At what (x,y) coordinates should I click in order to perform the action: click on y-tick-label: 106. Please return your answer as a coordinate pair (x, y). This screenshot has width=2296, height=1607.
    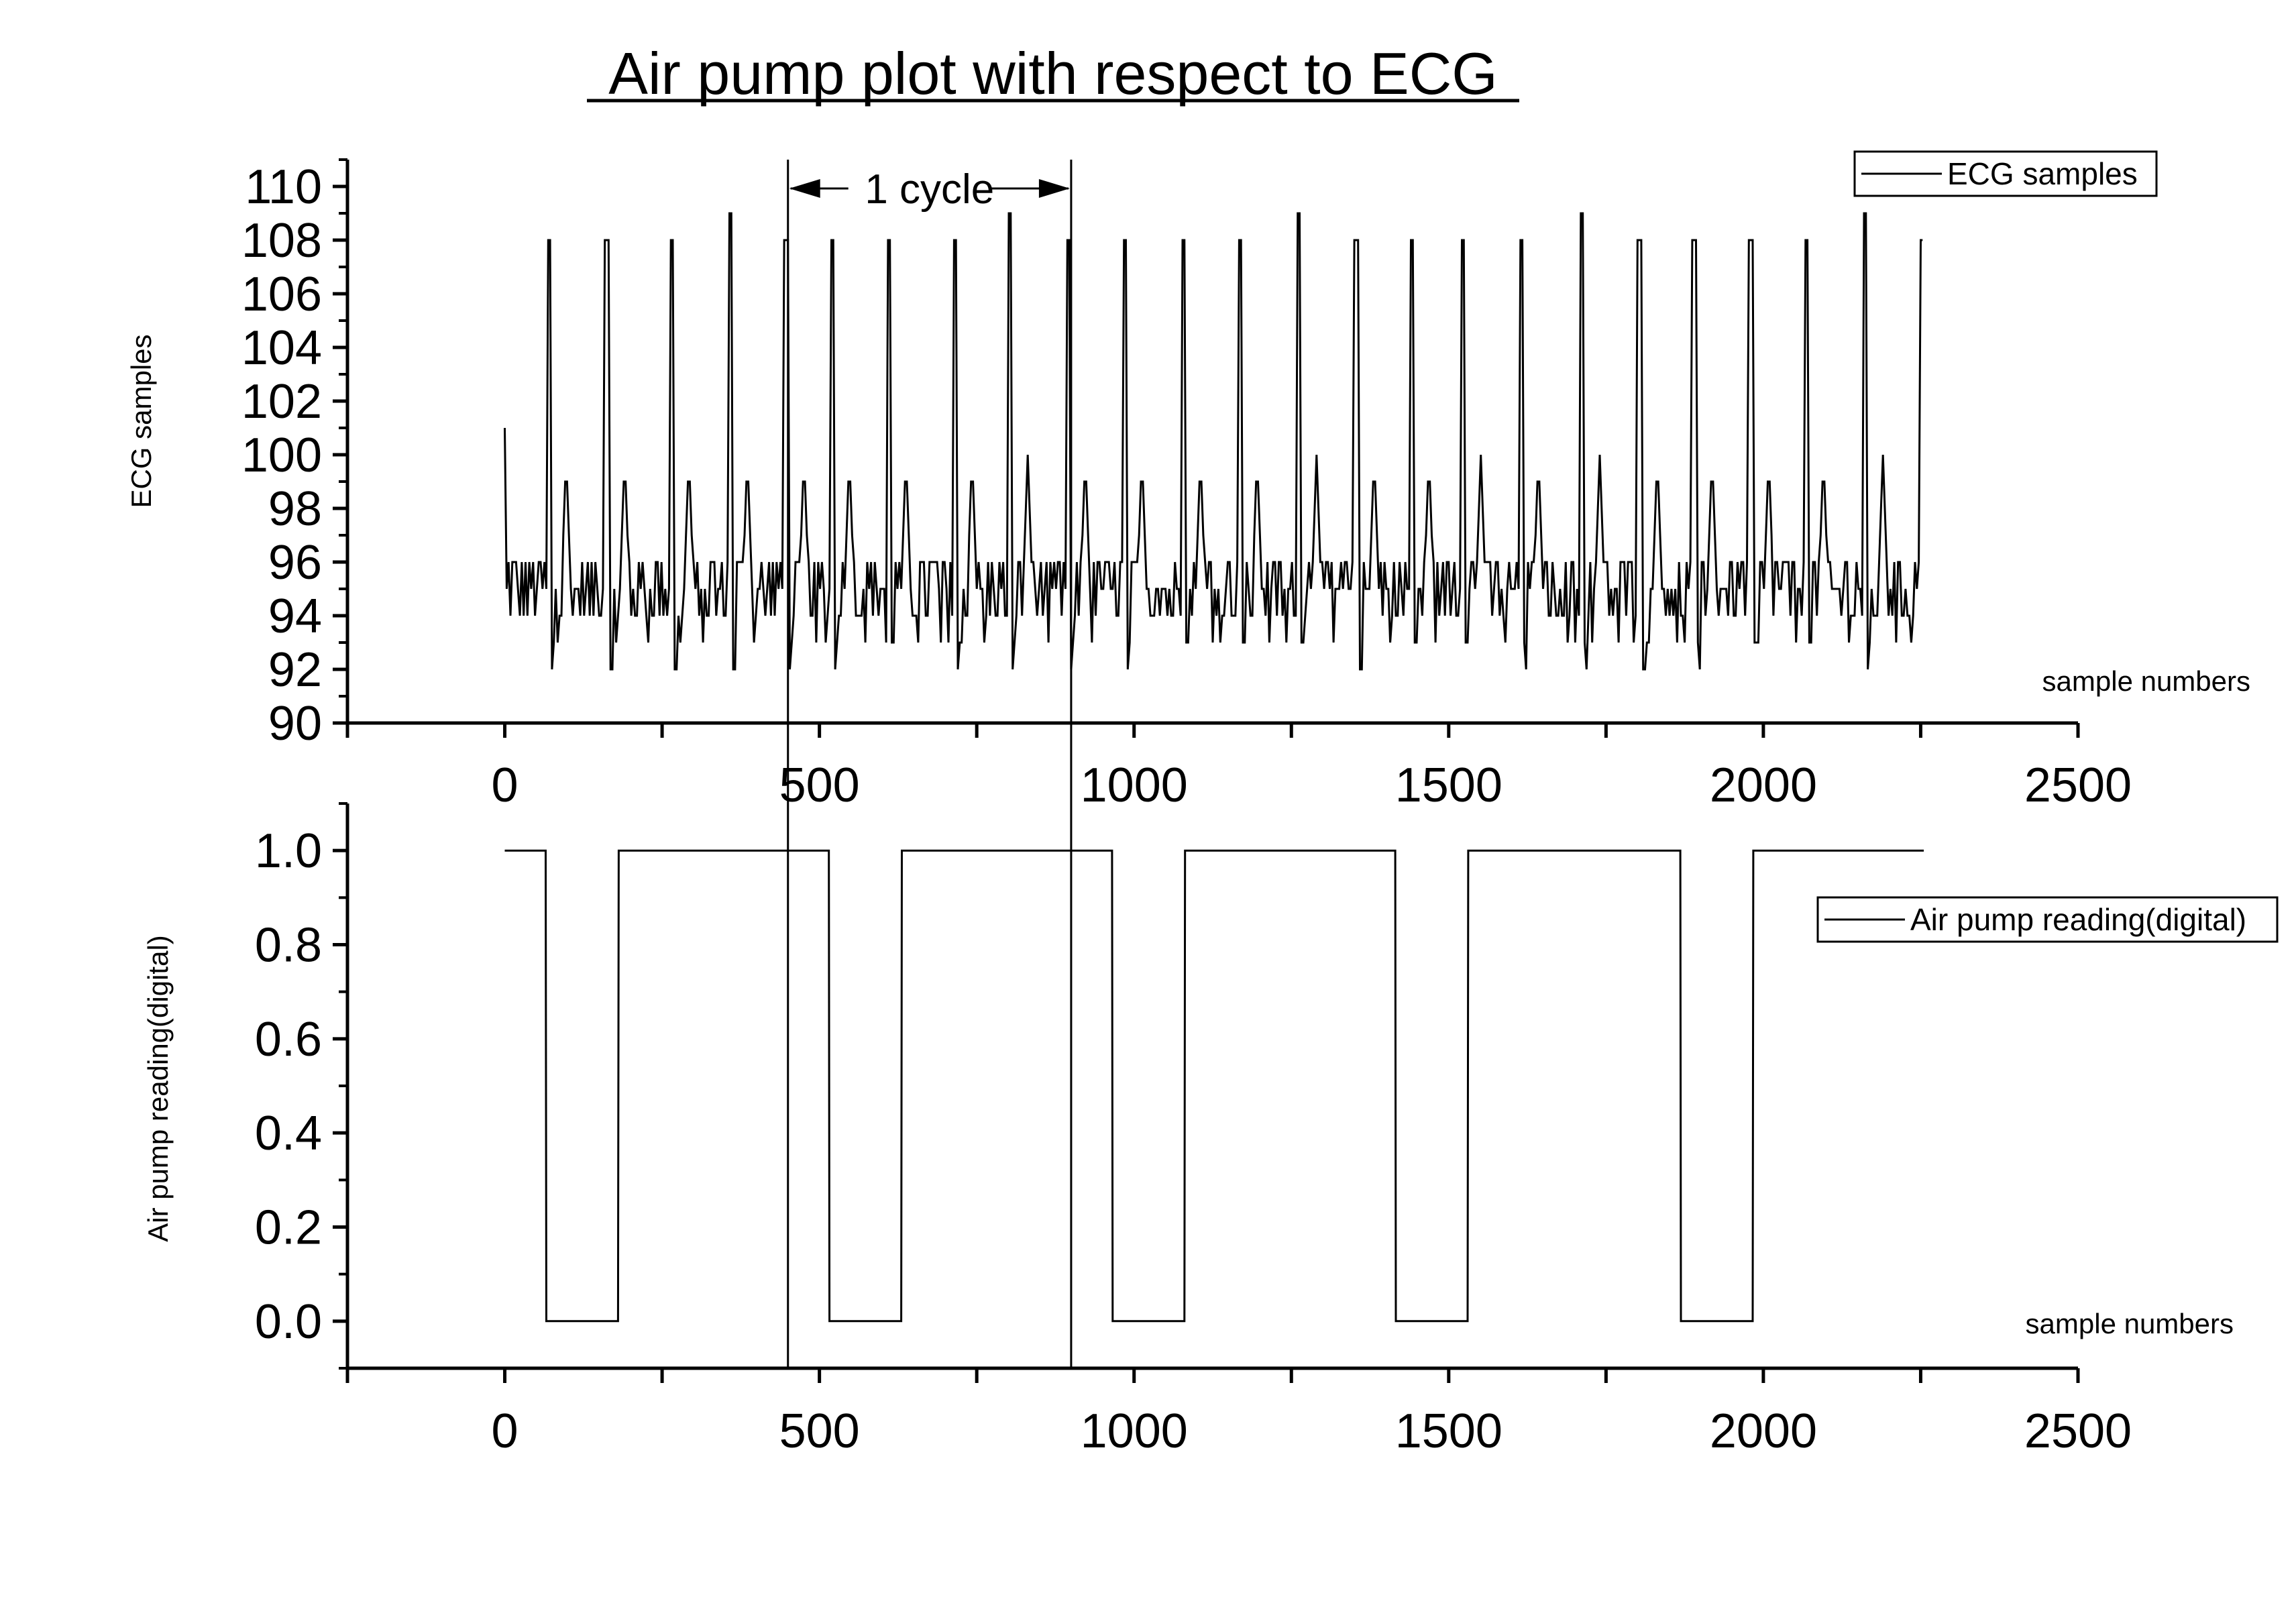
    Looking at the image, I should click on (281, 294).